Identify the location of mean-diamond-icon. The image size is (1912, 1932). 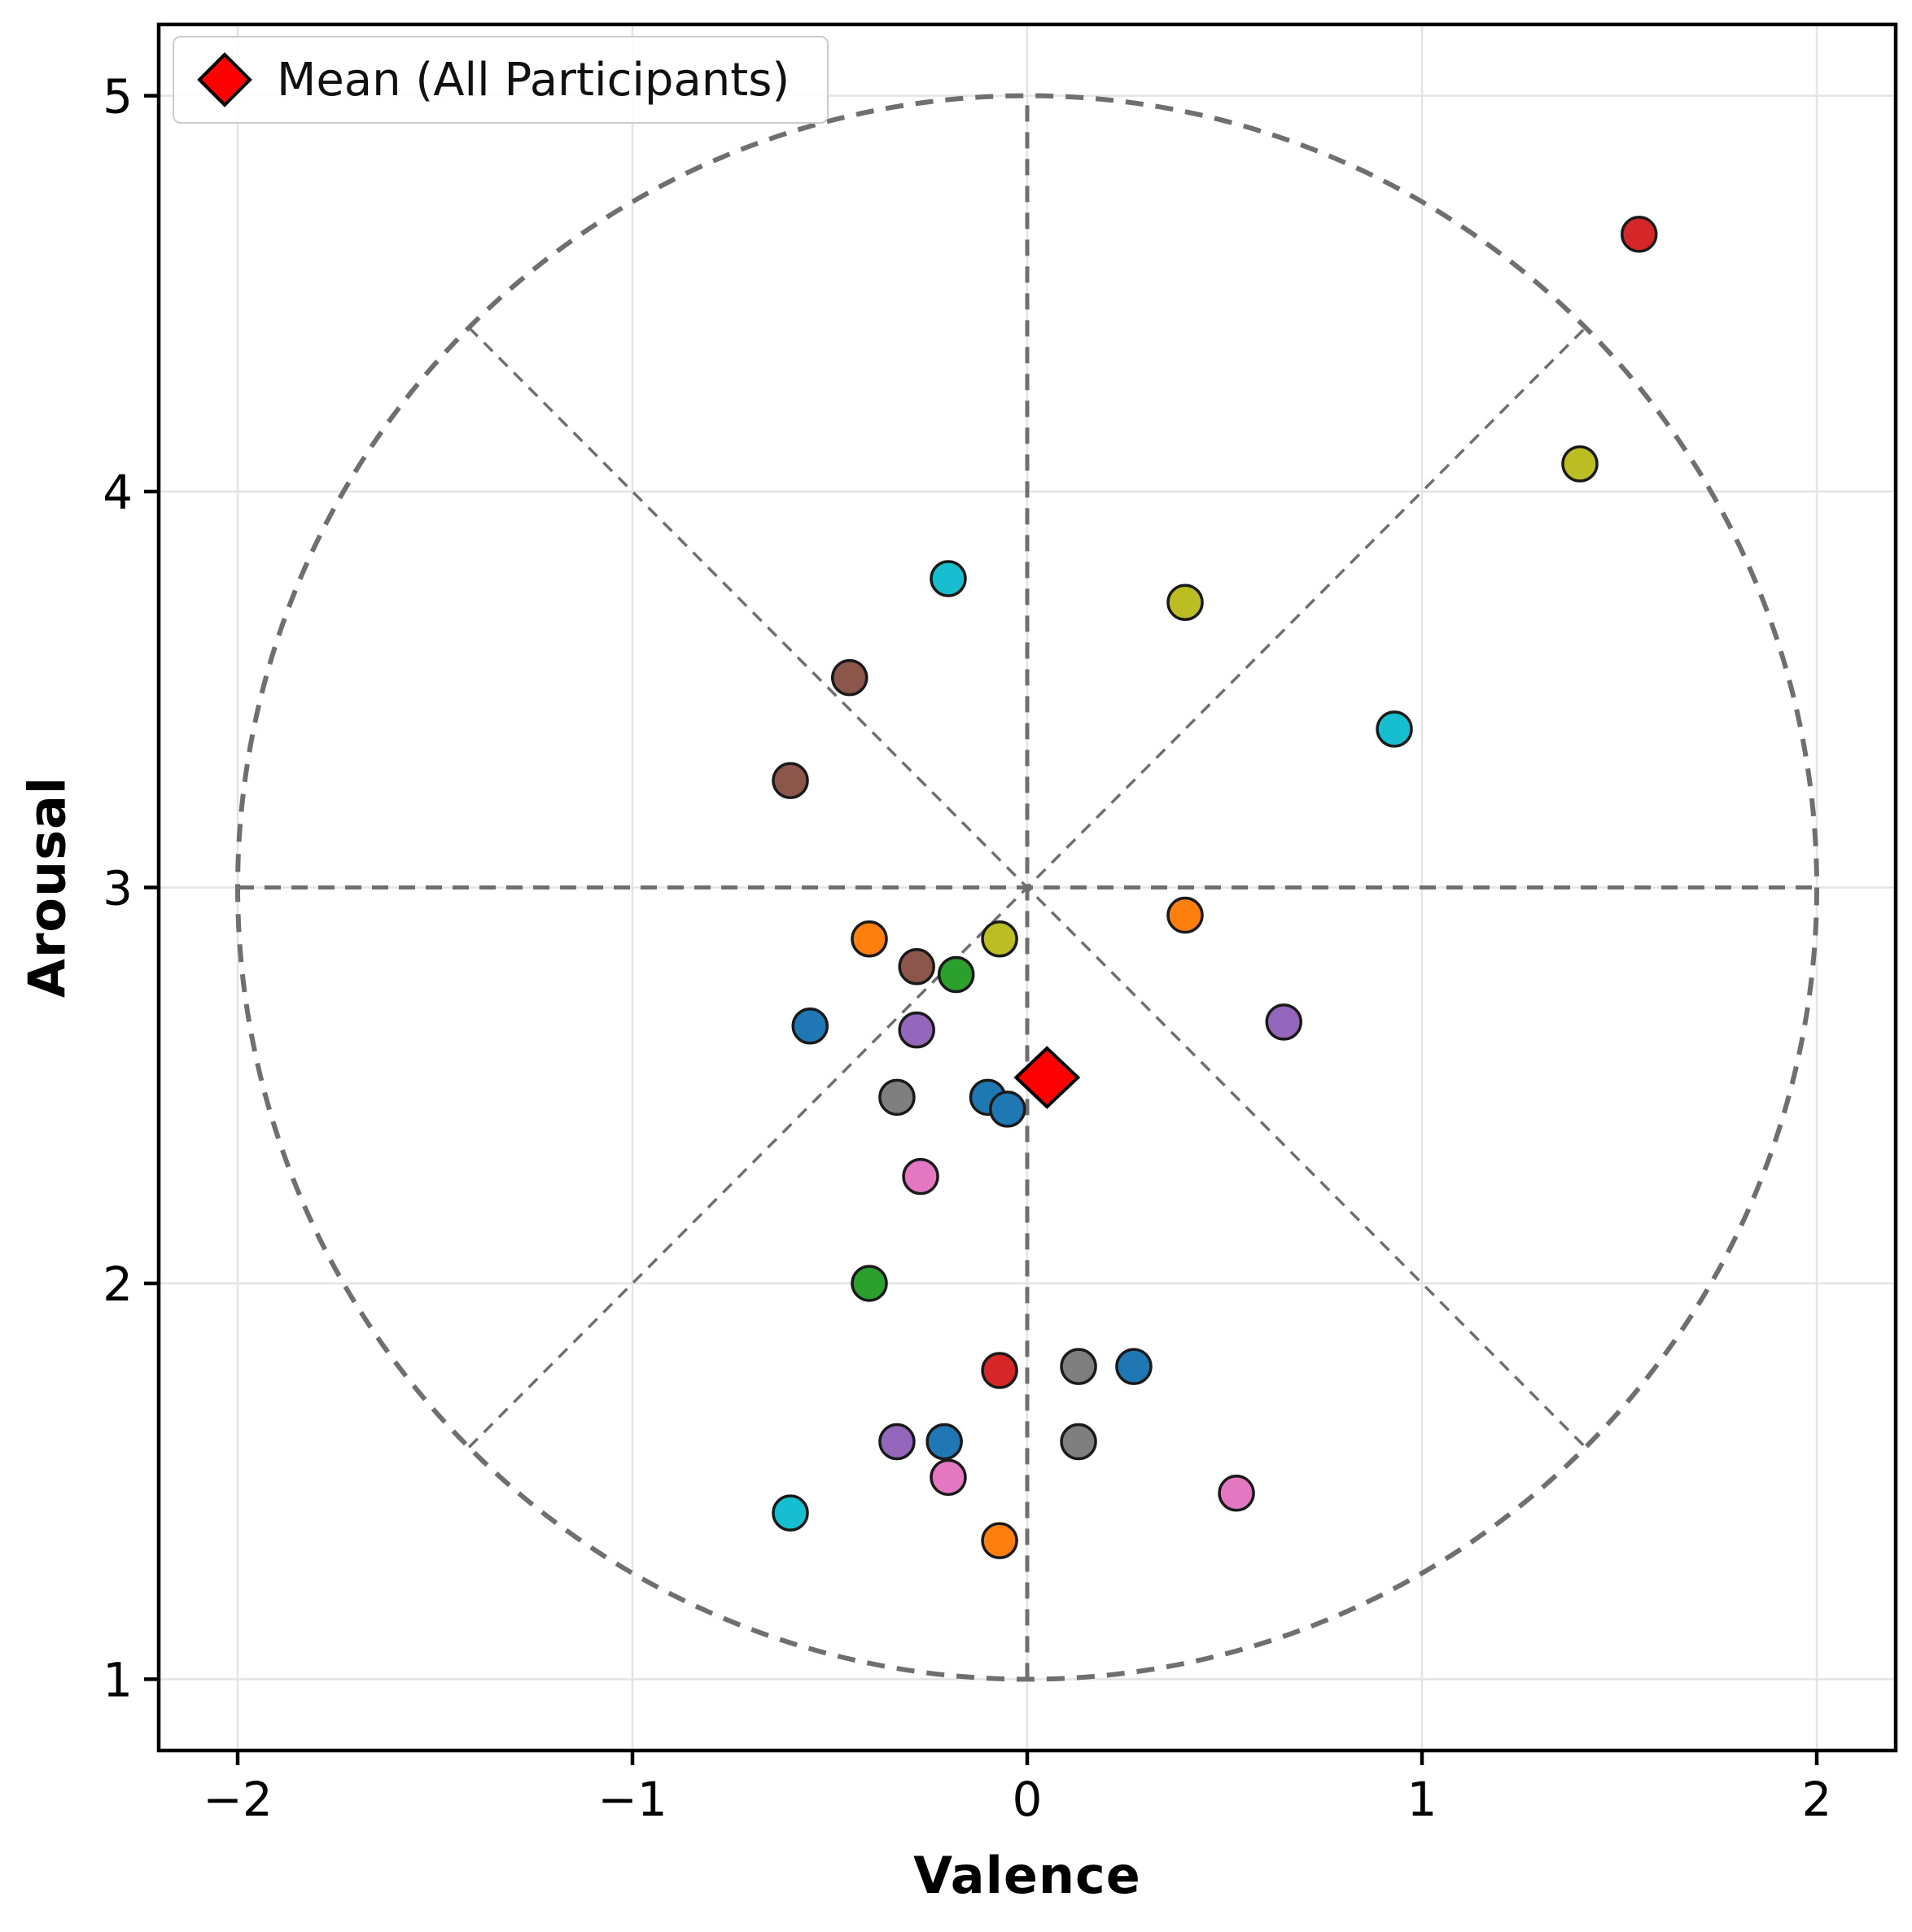
(224, 79).